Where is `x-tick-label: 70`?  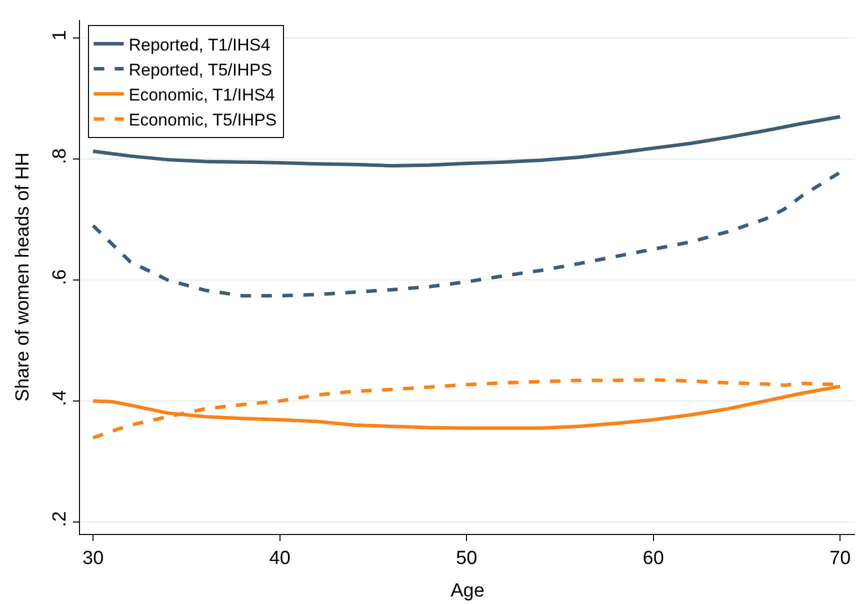 x-tick-label: 70 is located at coordinates (840, 558).